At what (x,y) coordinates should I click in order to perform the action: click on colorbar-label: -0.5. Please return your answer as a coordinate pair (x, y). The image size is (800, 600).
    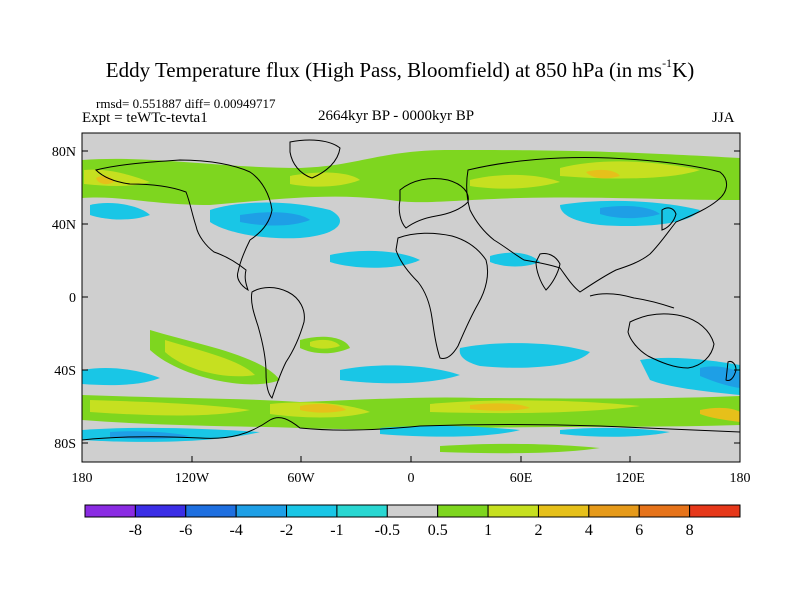
    Looking at the image, I should click on (387, 530).